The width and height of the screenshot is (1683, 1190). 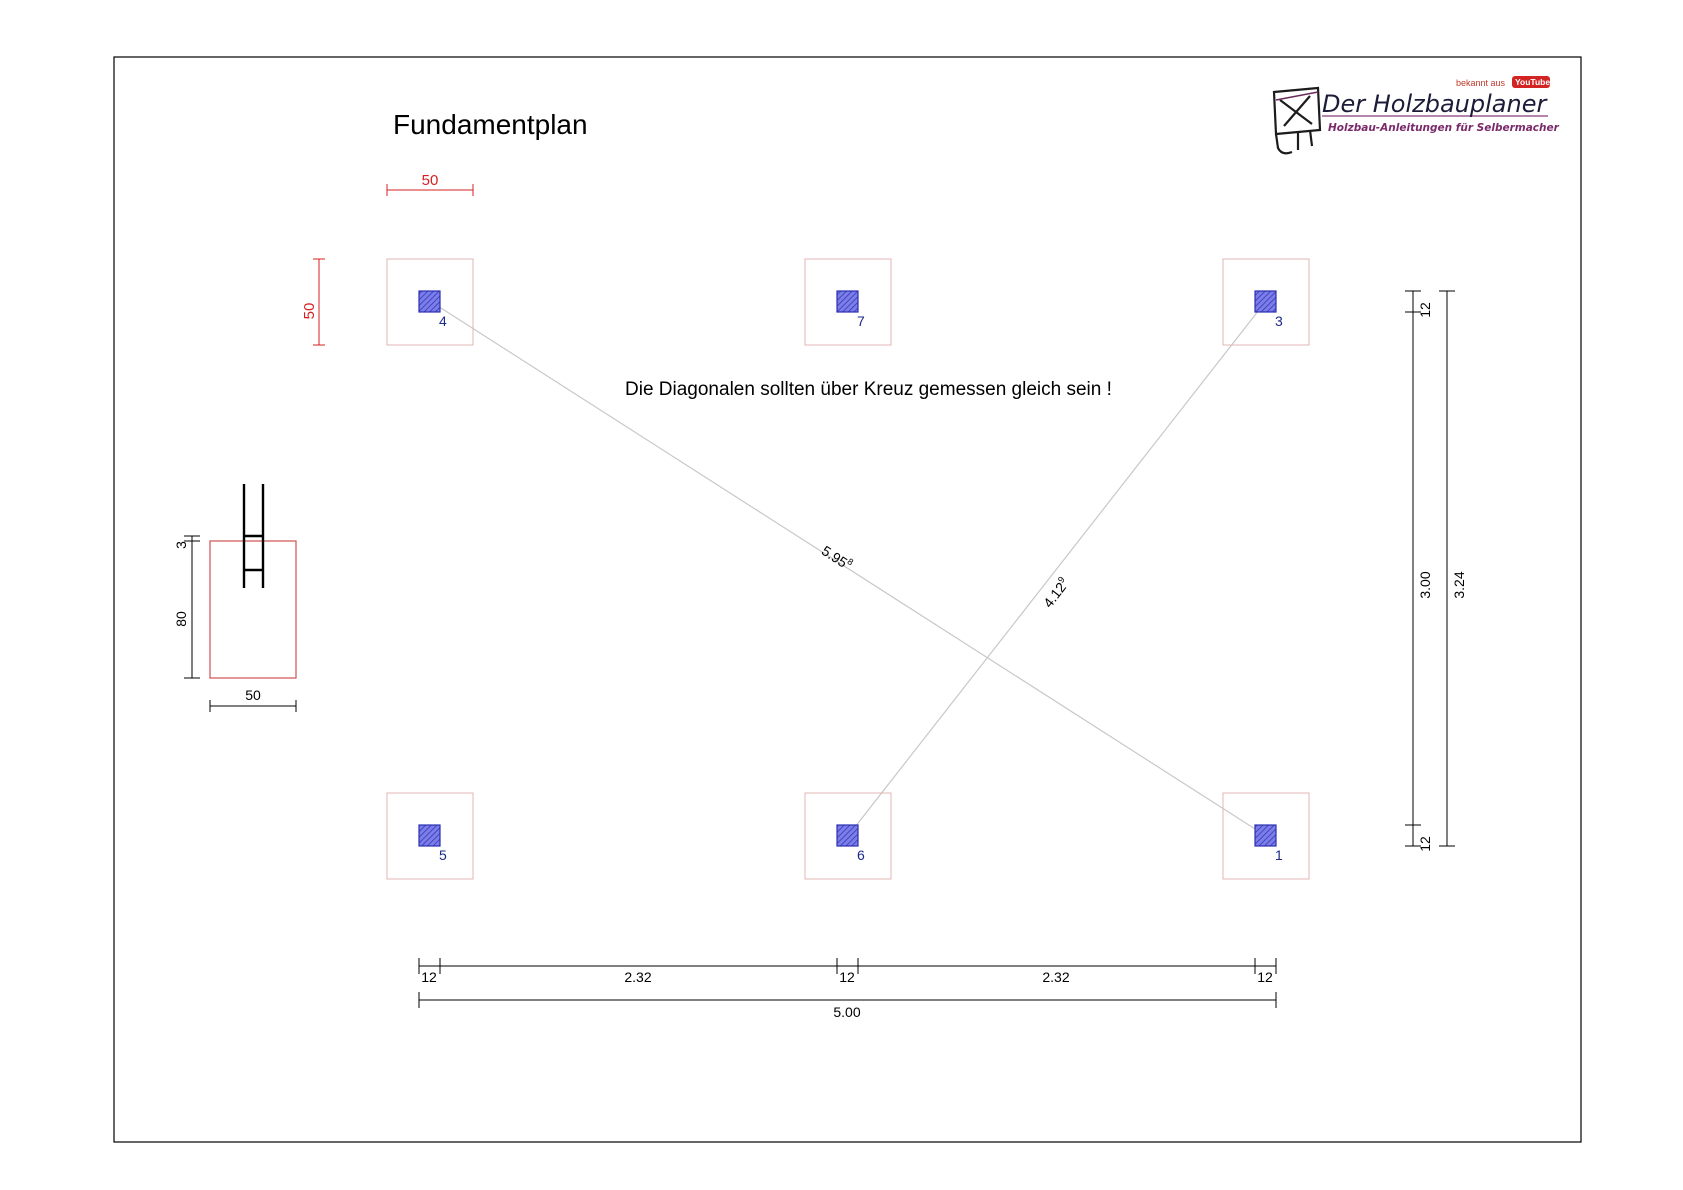 I want to click on foundation-height-dimension, so click(x=319, y=302).